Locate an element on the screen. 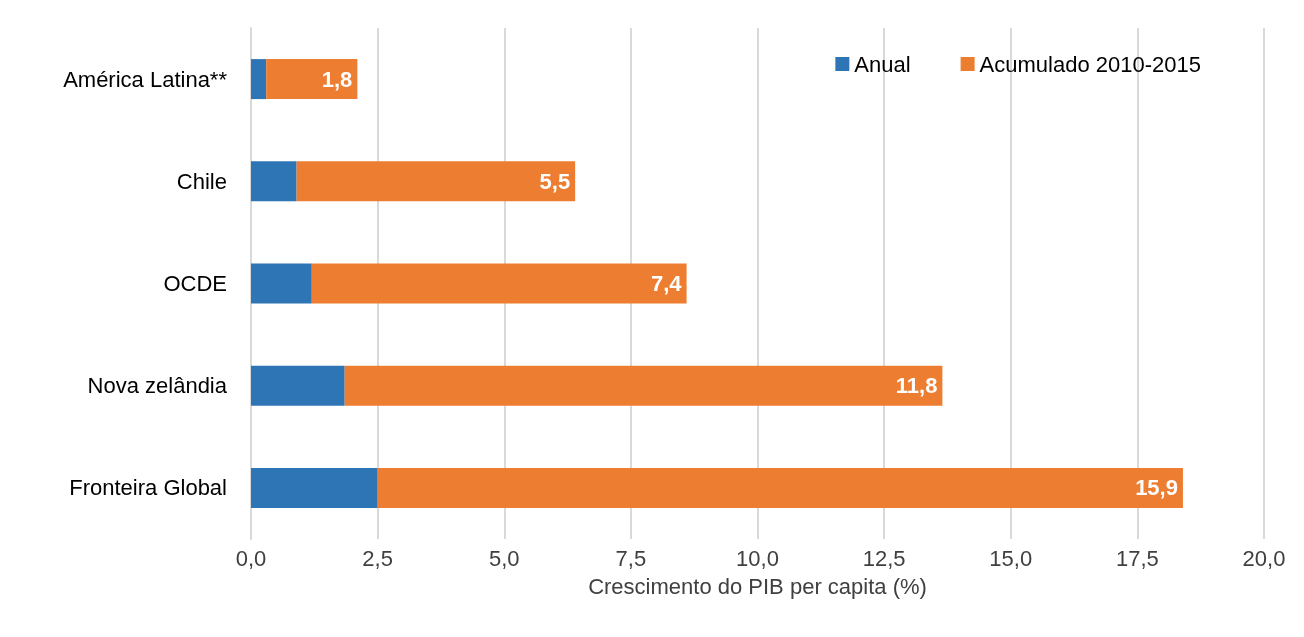 The width and height of the screenshot is (1304, 637). x-tick-label: 12,5 is located at coordinates (884, 558).